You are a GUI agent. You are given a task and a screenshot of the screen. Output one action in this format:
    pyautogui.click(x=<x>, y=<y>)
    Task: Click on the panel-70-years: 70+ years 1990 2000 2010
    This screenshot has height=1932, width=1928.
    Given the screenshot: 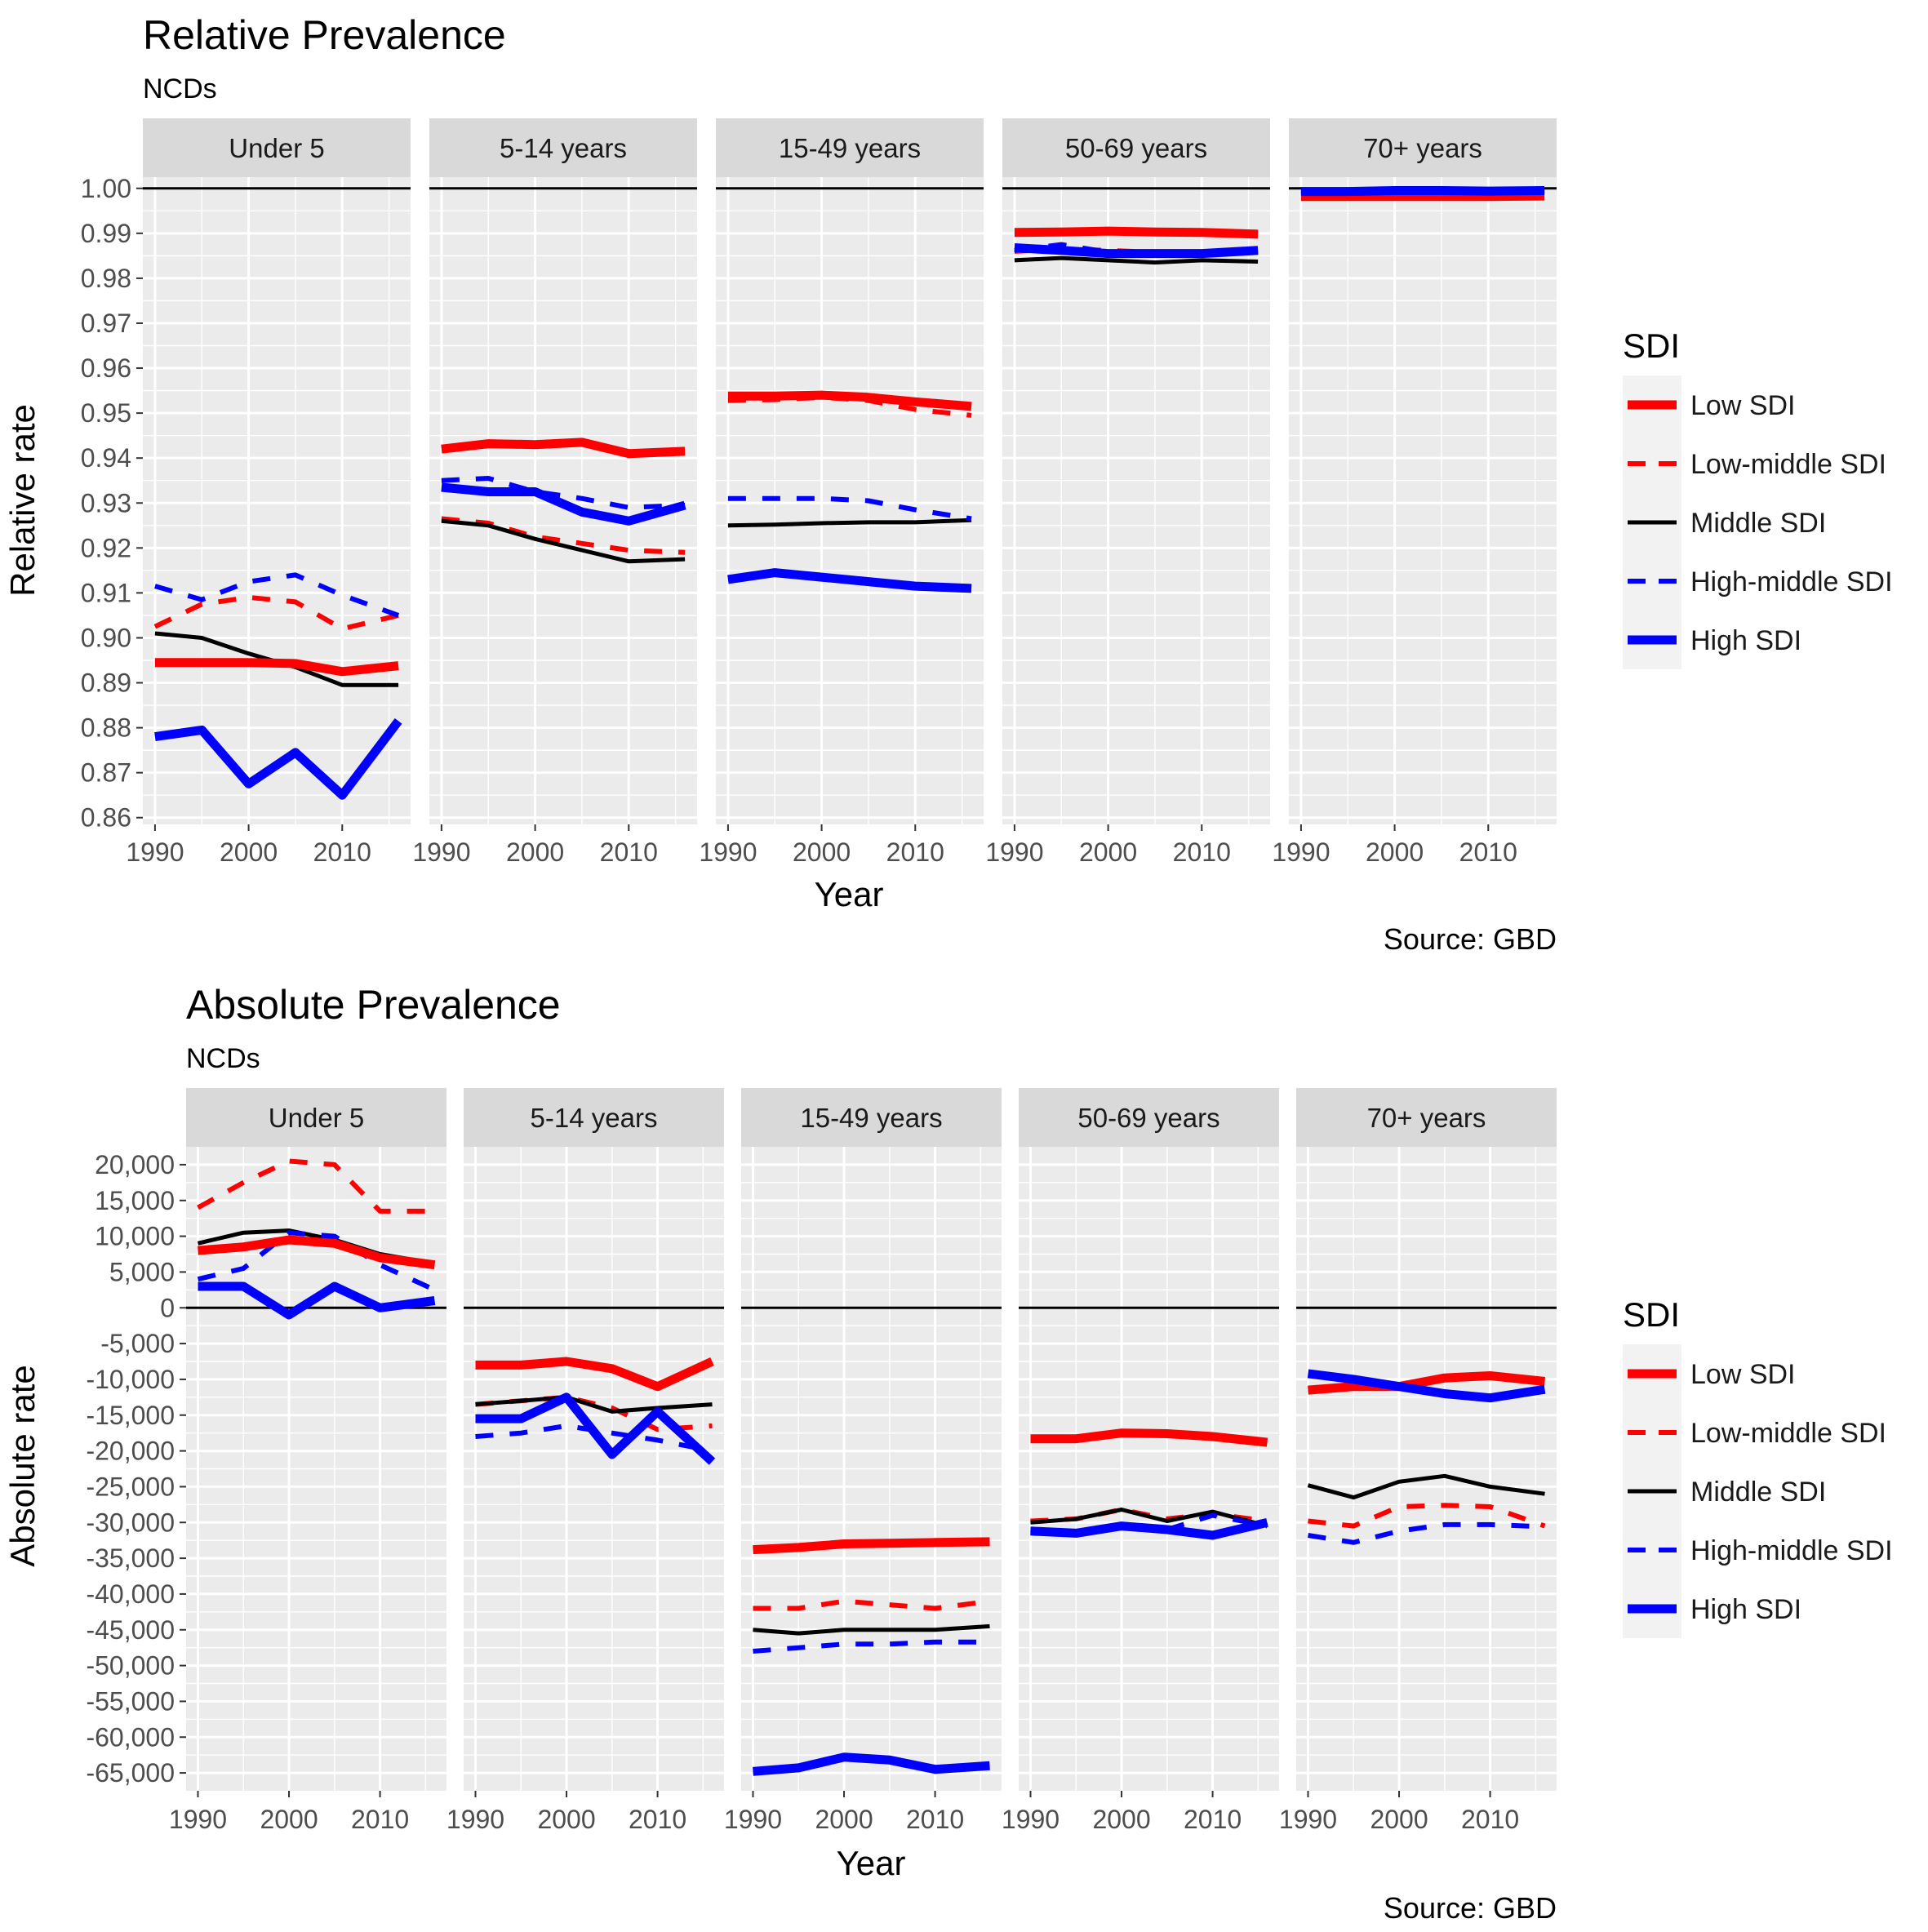 What is the action you would take?
    pyautogui.click(x=1414, y=492)
    